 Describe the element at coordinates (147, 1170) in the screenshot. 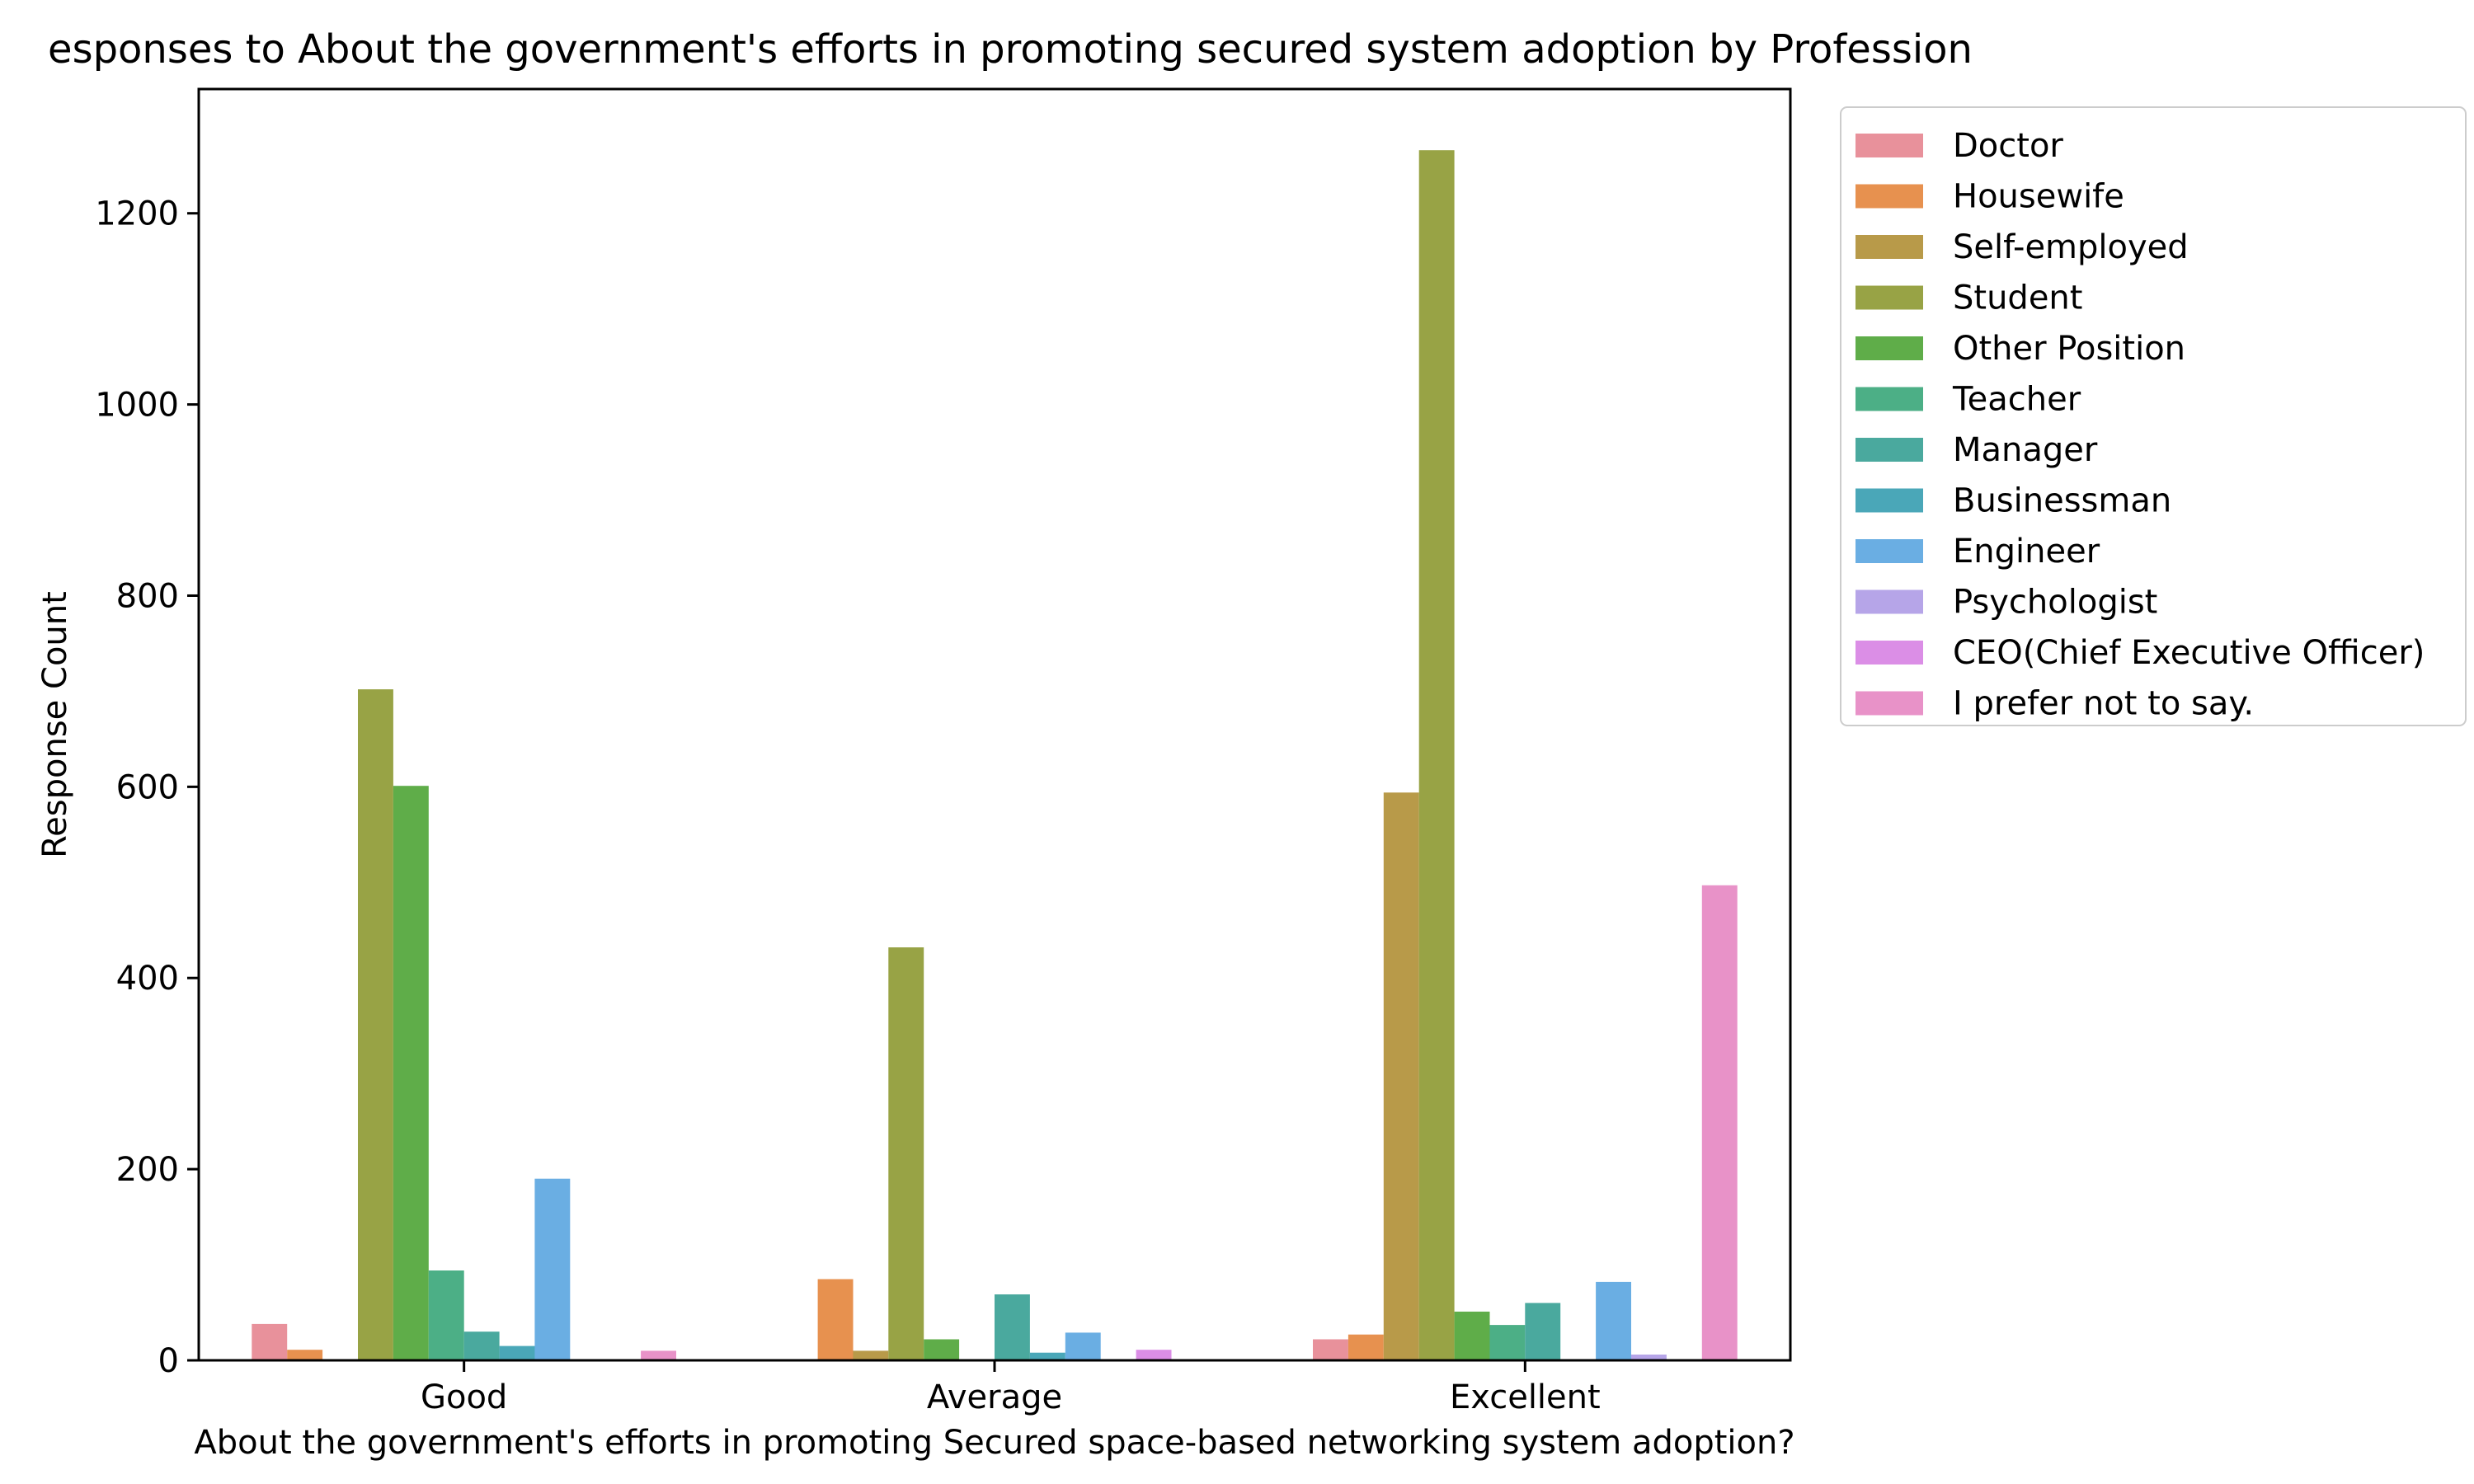

I see `y-tick-label: 200` at that location.